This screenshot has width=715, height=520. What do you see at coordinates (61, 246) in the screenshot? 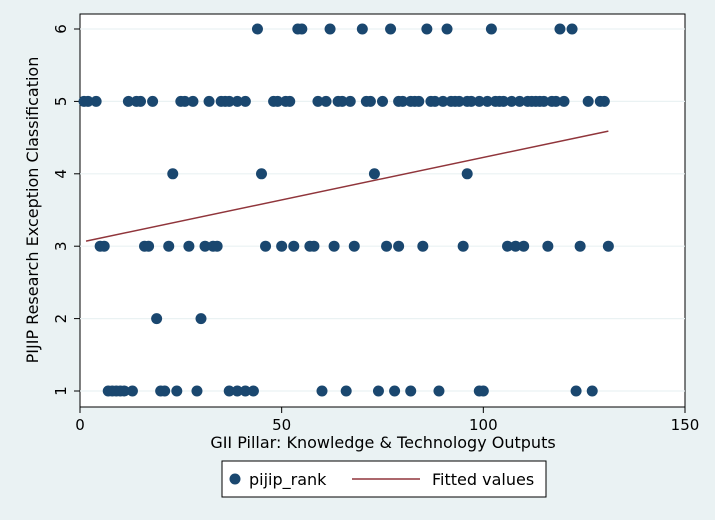
I see `y-tick-label-3: 3` at bounding box center [61, 246].